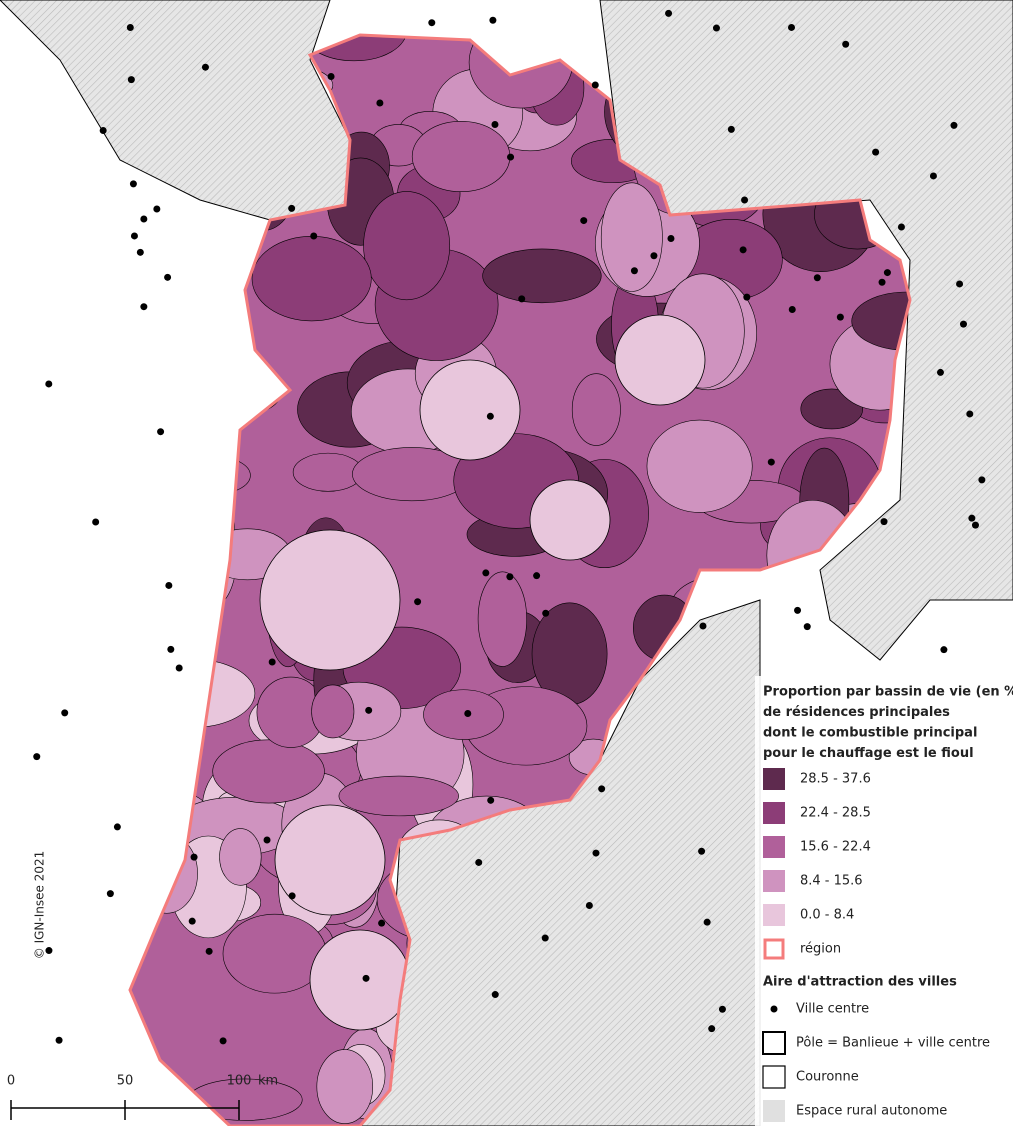  Describe the element at coordinates (871, 1111) in the screenshot. I see `legend-label: Espace rural autonome` at that location.